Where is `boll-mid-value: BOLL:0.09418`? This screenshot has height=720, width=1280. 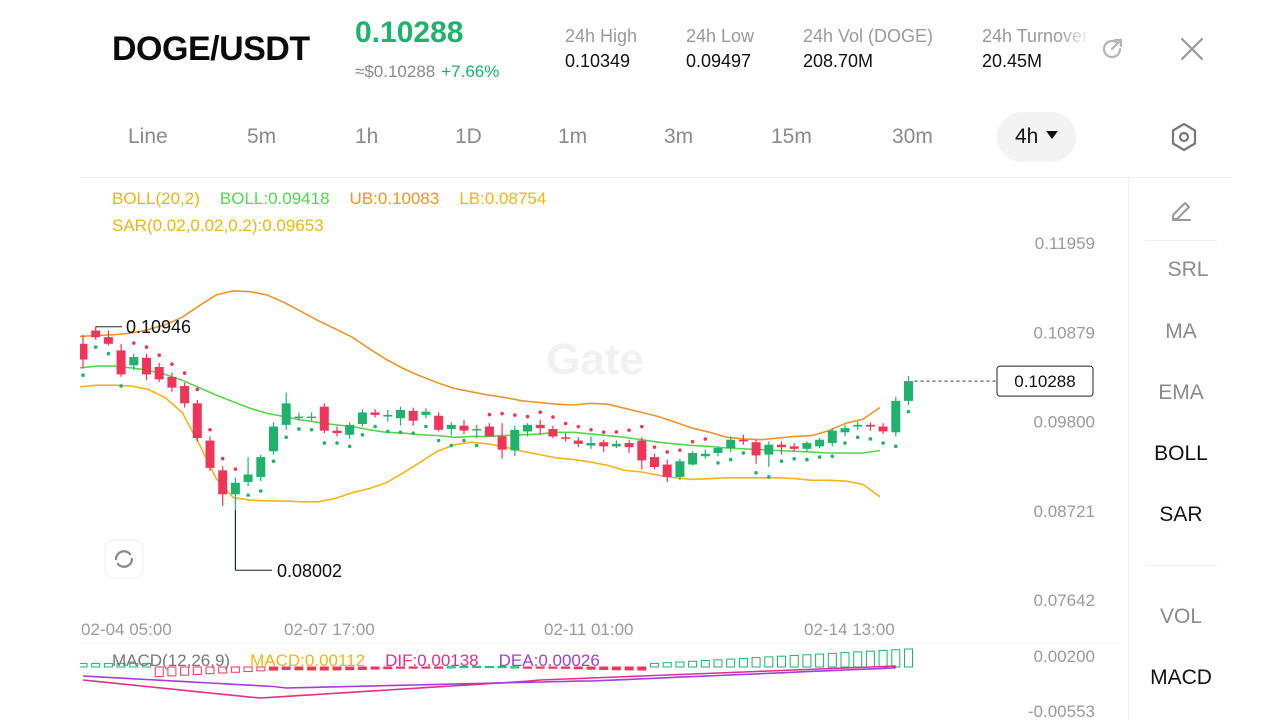
boll-mid-value: BOLL:0.09418 is located at coordinates (274, 198).